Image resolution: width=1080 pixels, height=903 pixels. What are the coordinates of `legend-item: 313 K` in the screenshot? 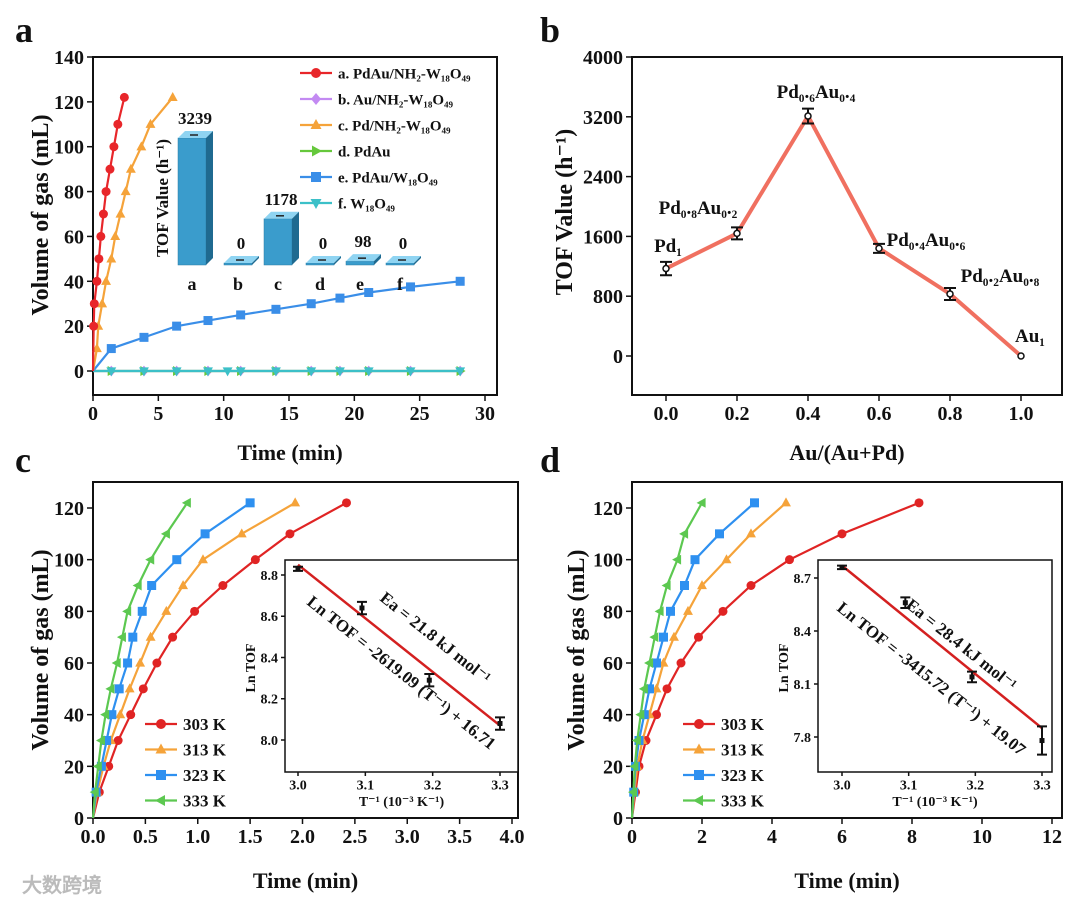 It's located at (186, 749).